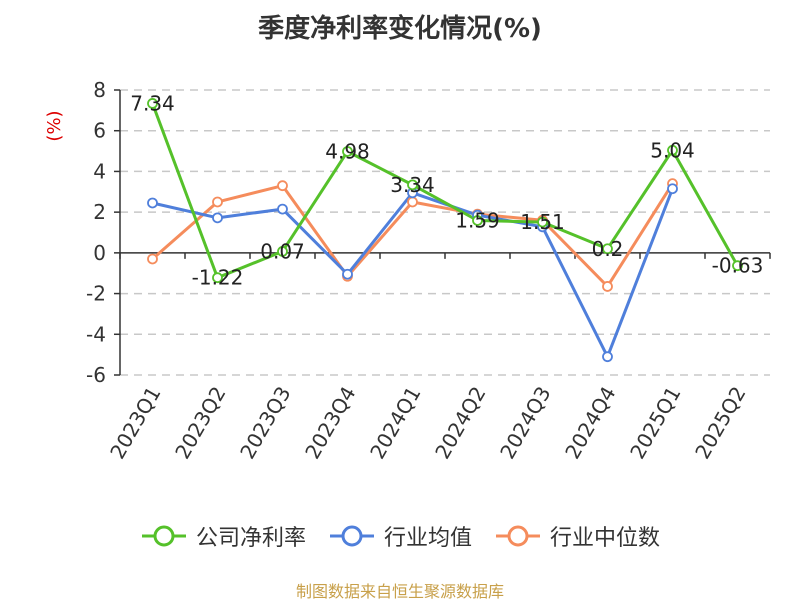 This screenshot has width=800, height=602. I want to click on data-label-company: 1.59, so click(477, 220).